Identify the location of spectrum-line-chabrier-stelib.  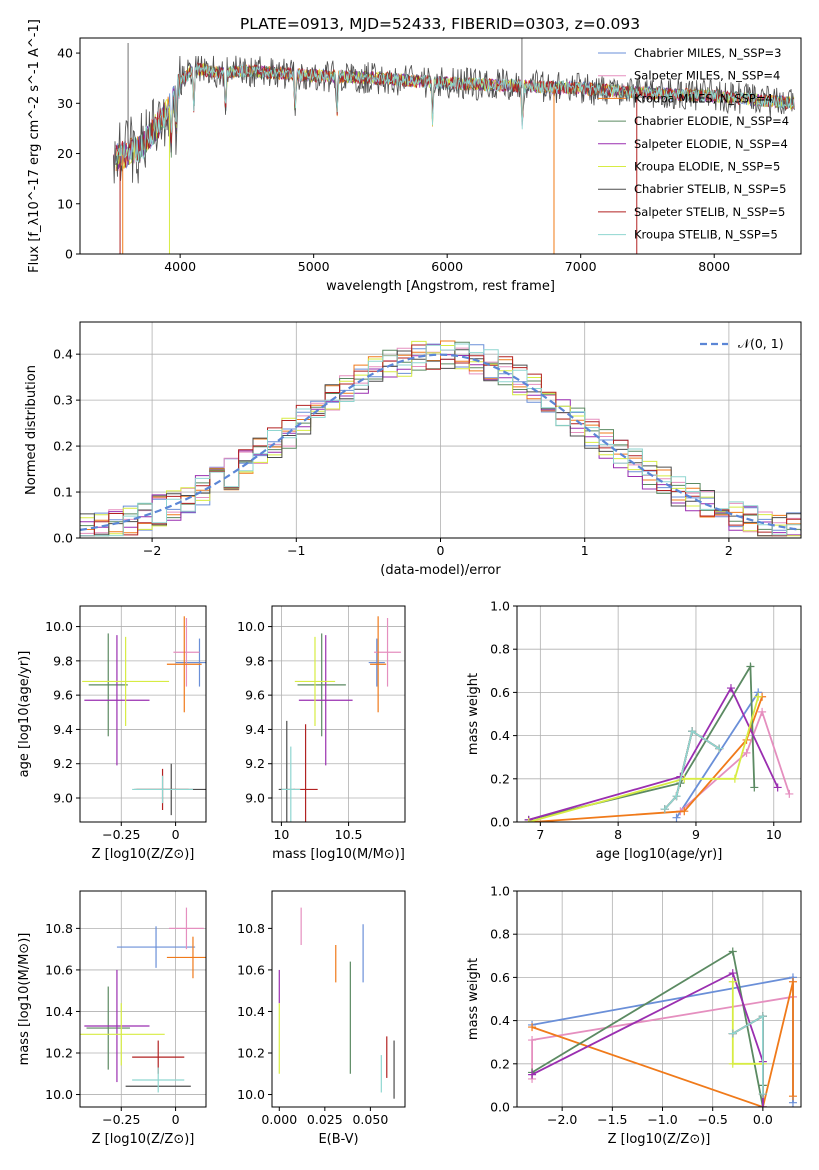
(454, 119).